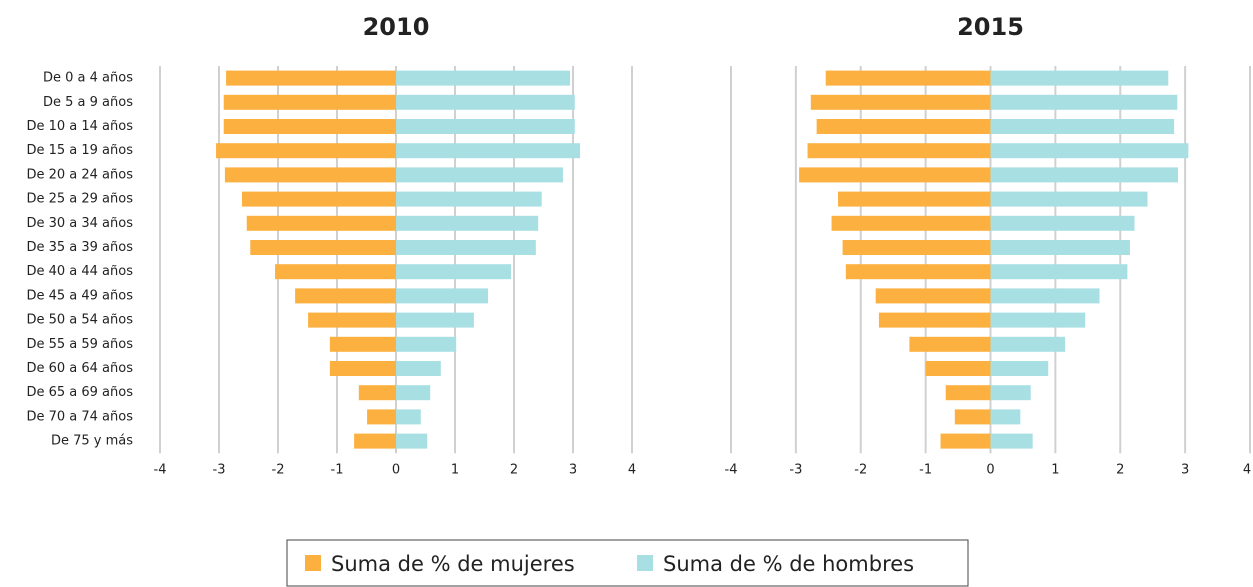 The height and width of the screenshot is (587, 1253). I want to click on legend-label: Suma de % de hombres, so click(788, 564).